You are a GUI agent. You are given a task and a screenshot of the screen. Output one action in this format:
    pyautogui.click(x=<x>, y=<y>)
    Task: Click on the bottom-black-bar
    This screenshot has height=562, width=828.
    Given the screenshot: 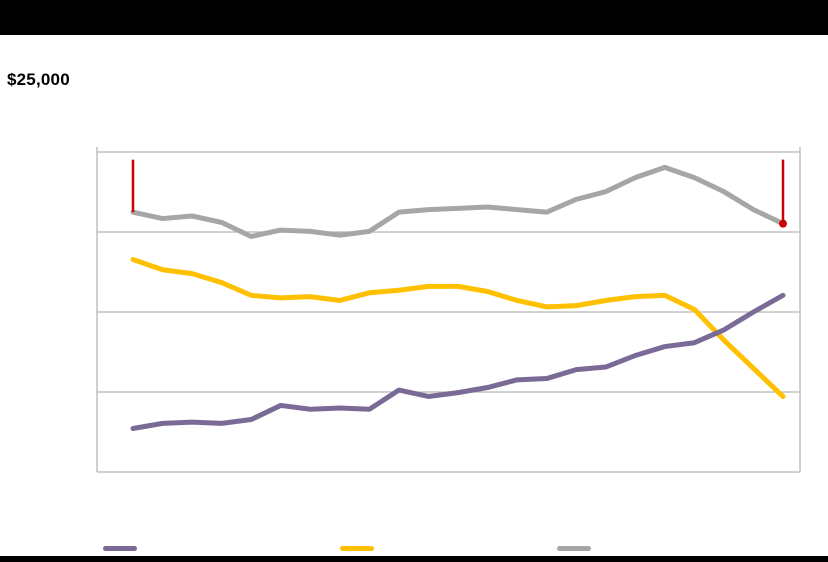 What is the action you would take?
    pyautogui.click(x=414, y=559)
    